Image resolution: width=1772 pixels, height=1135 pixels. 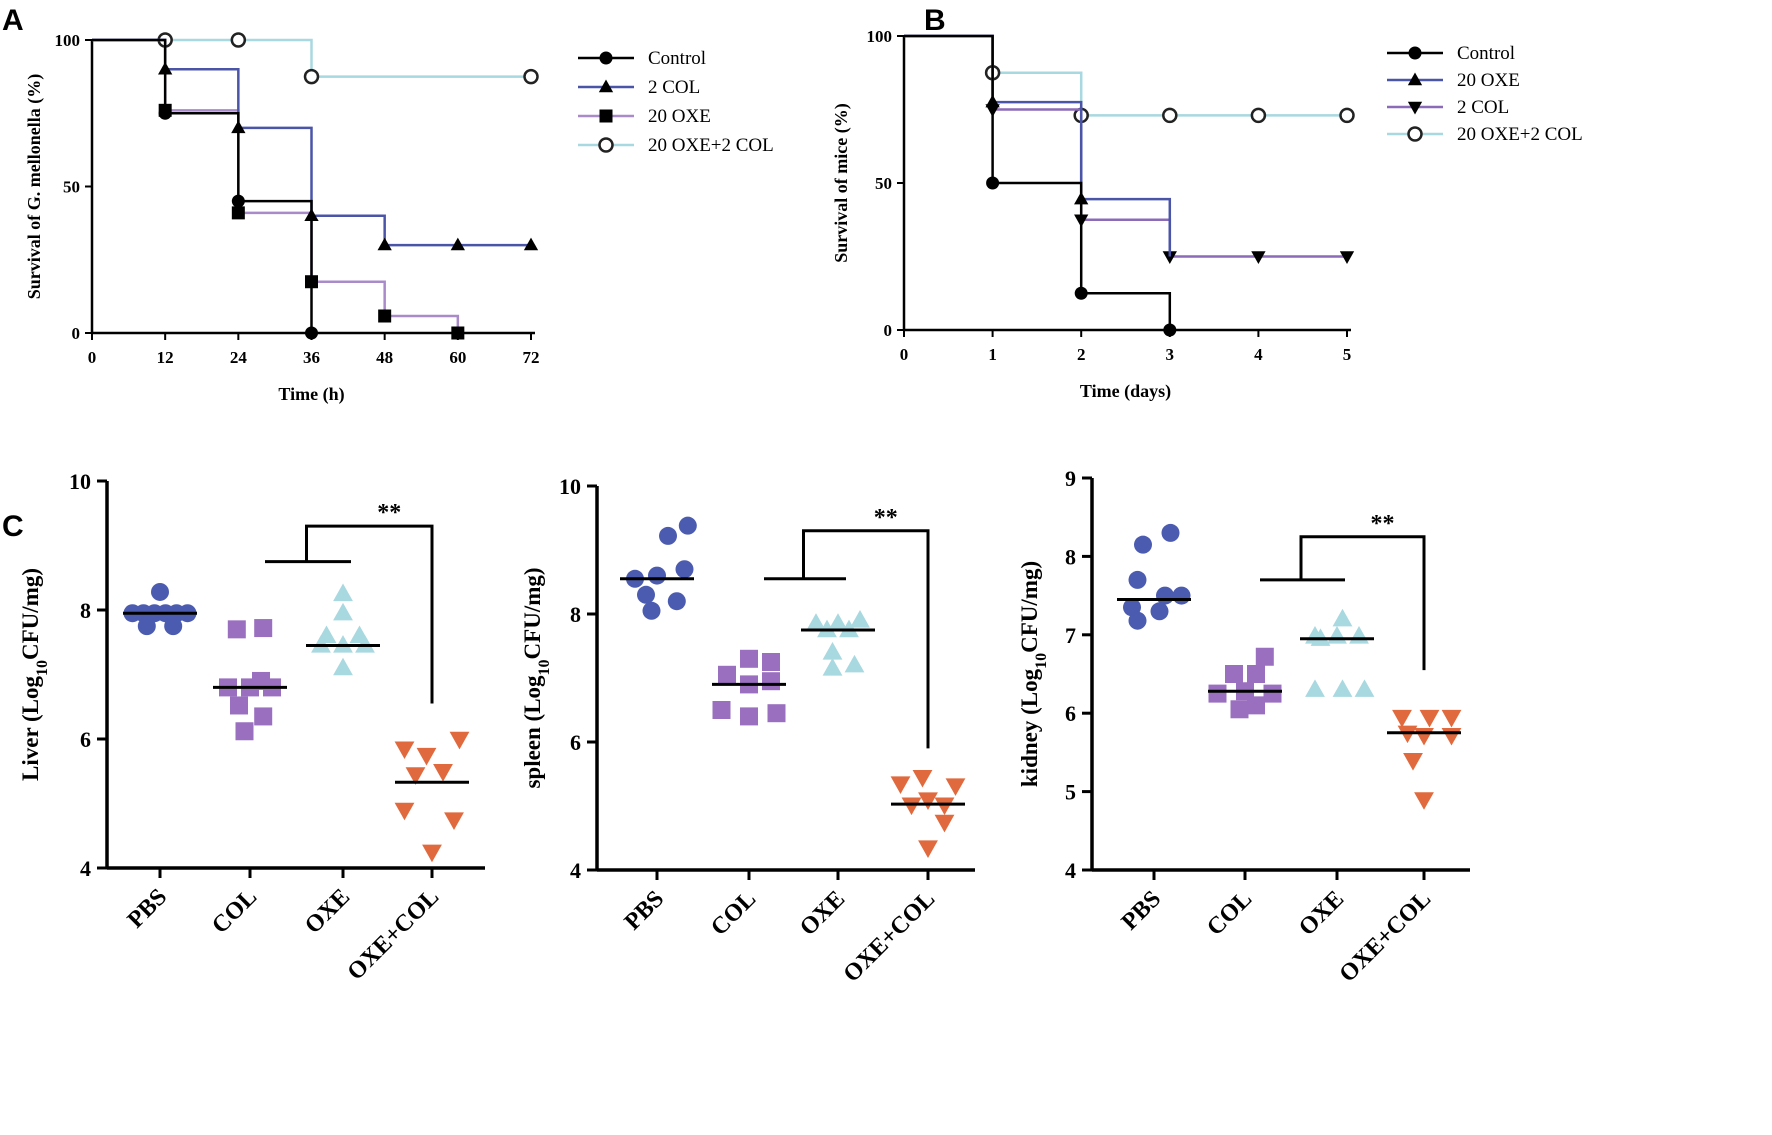 I want to click on legend-label: 2 COL, so click(x=674, y=87).